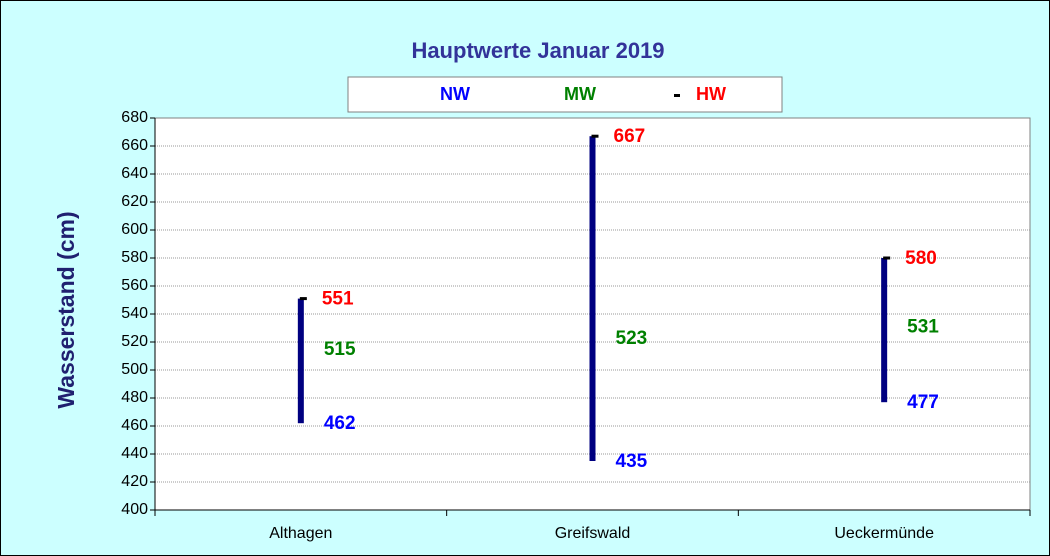 The image size is (1050, 556). I want to click on y-tick-label: 620, so click(134, 201).